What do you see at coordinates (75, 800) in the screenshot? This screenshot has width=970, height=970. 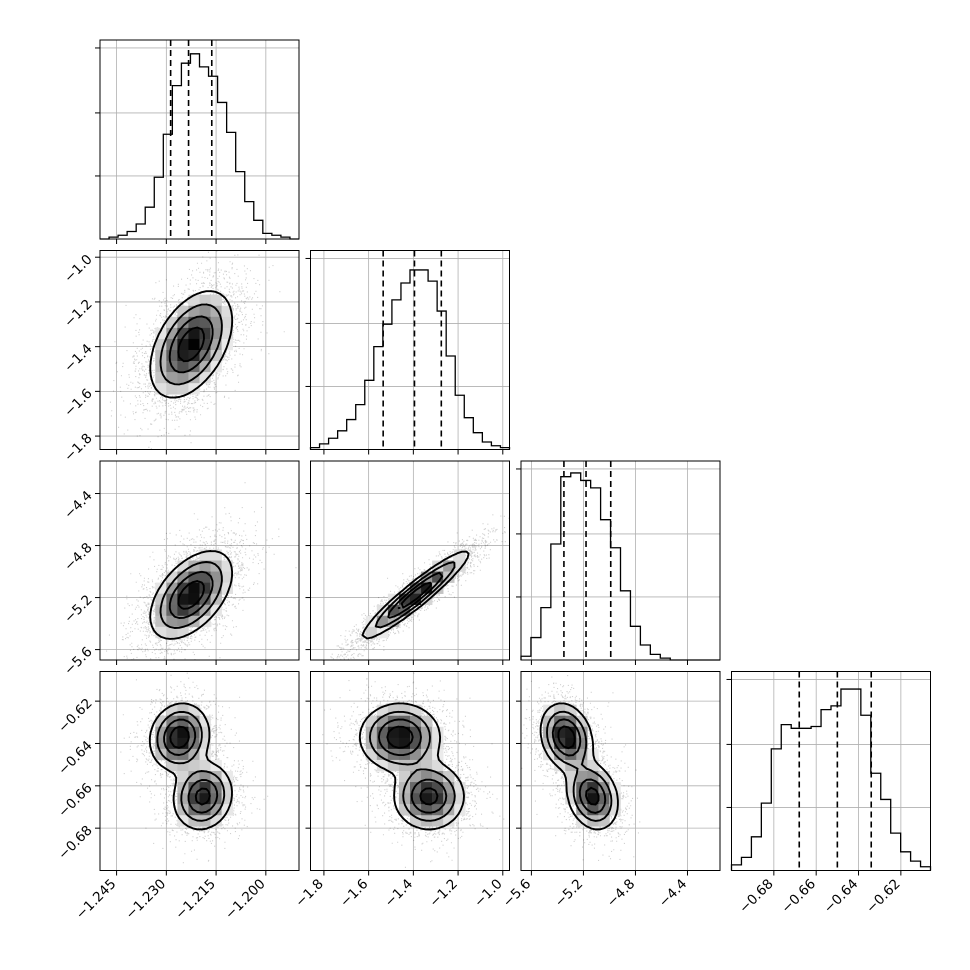 I see `y-tick-label-p3: −0.66` at bounding box center [75, 800].